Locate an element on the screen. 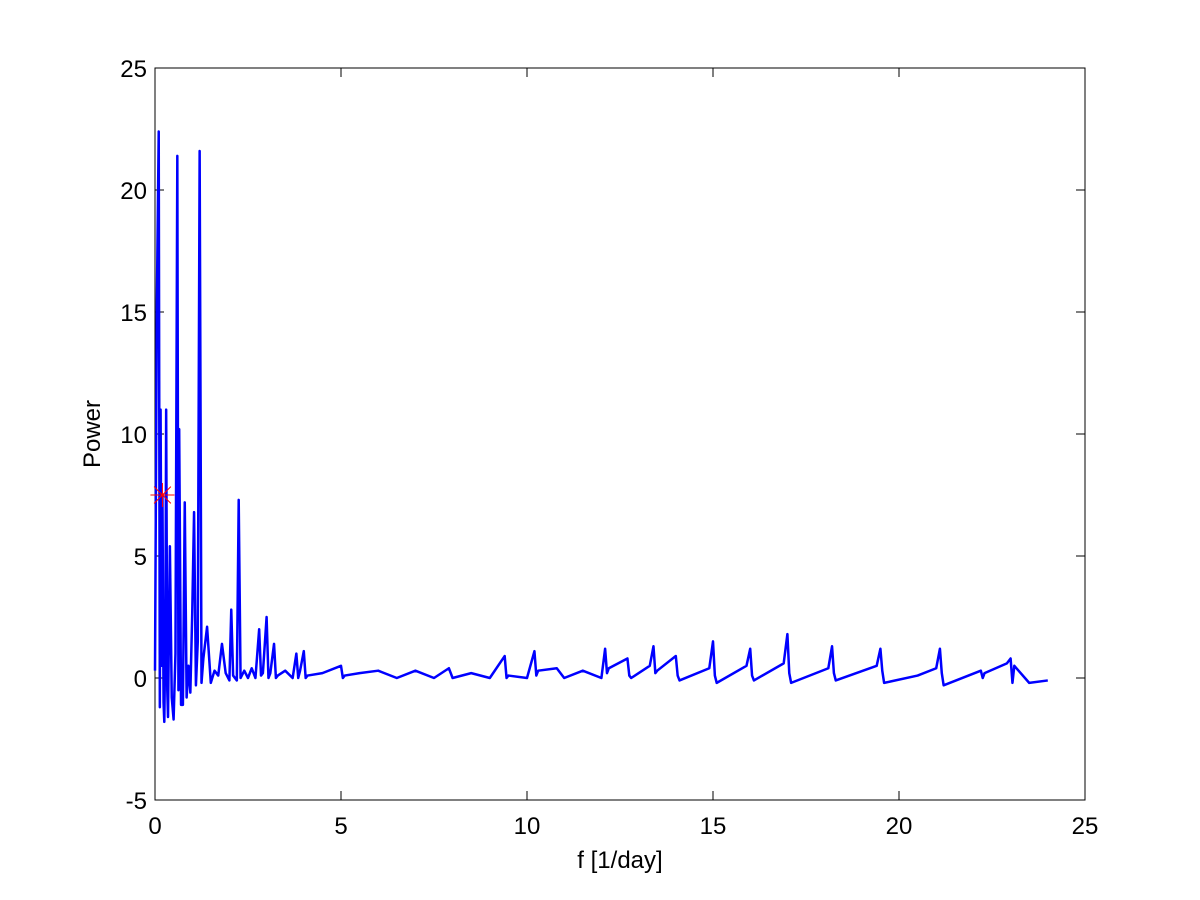 Image resolution: width=1200 pixels, height=900 pixels. y-tick-label: 0 is located at coordinates (140, 679).